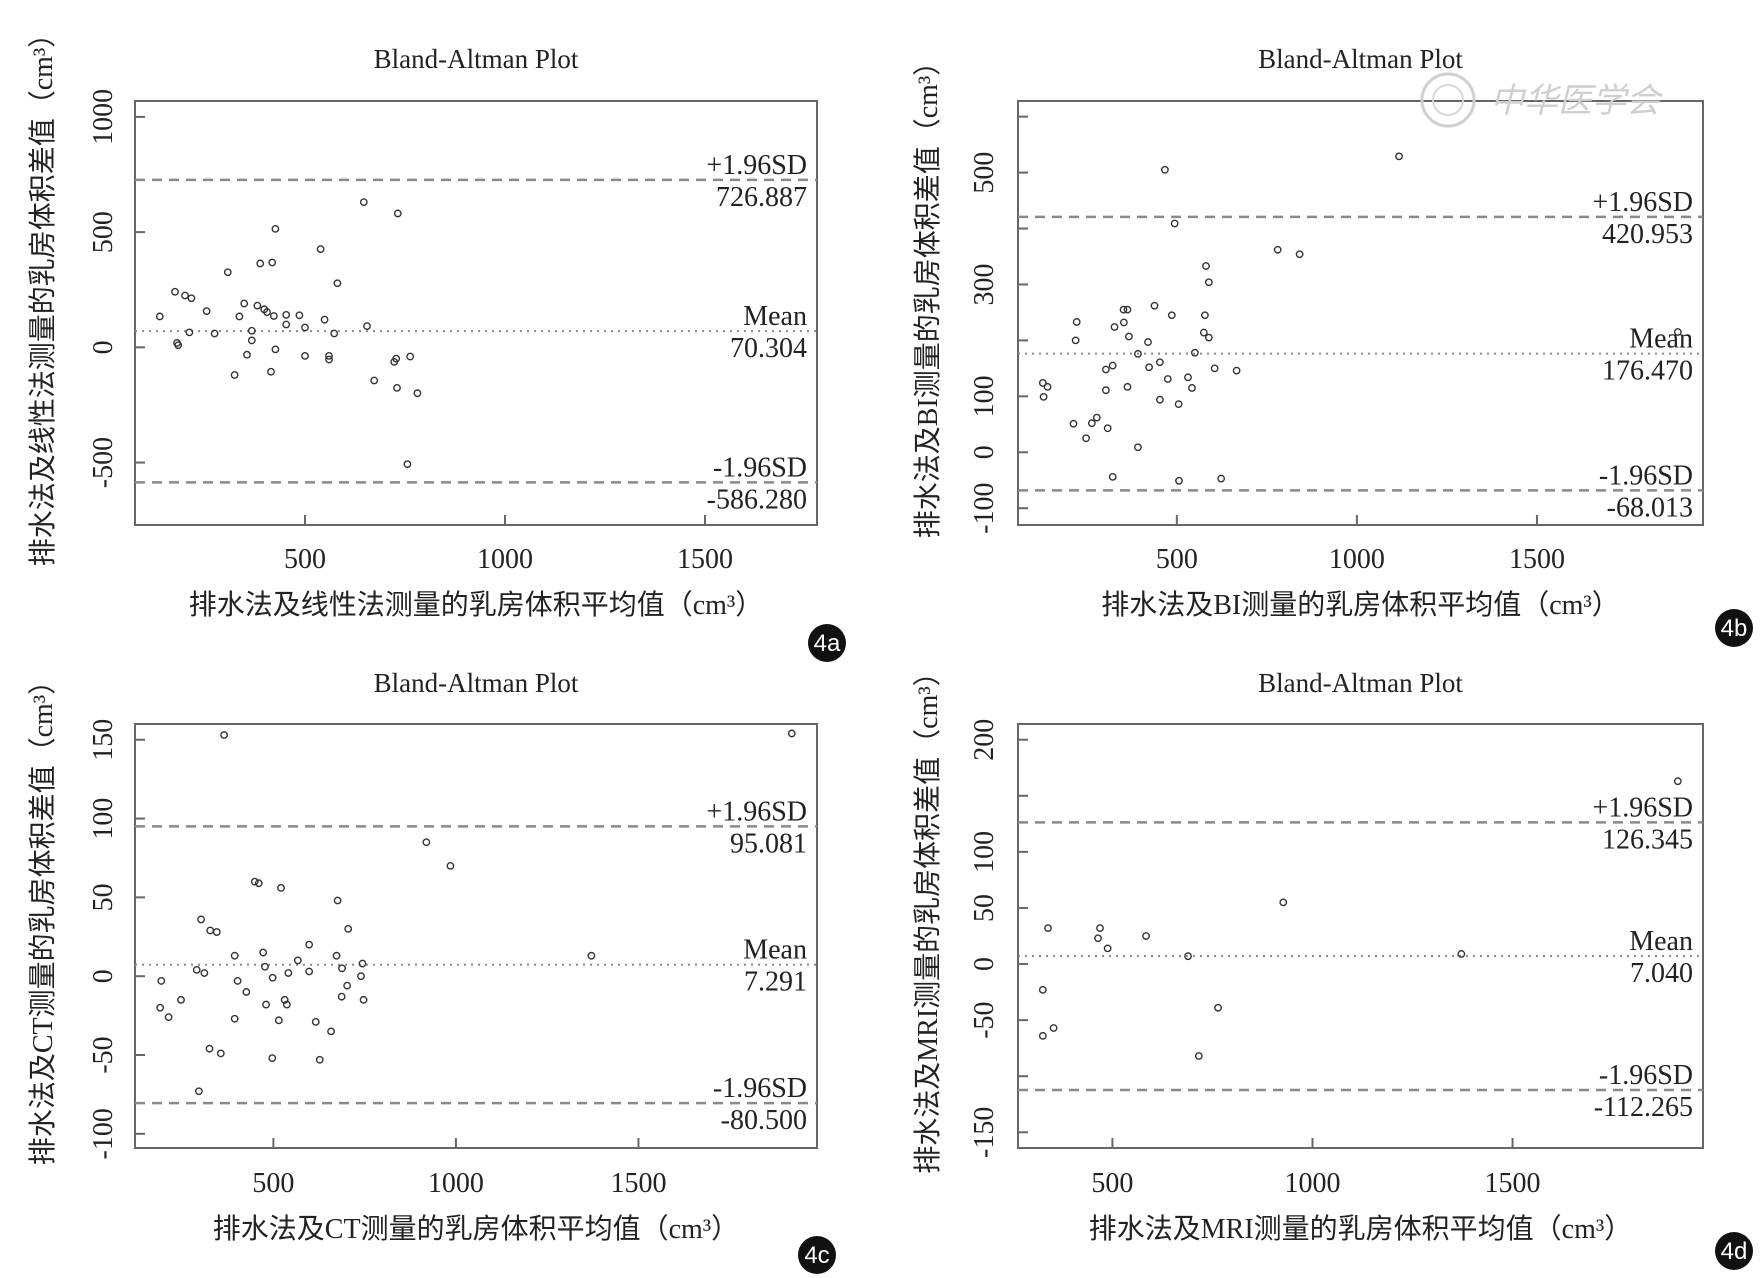 This screenshot has height=1278, width=1760. I want to click on y-tick-label: -50, so click(984, 1019).